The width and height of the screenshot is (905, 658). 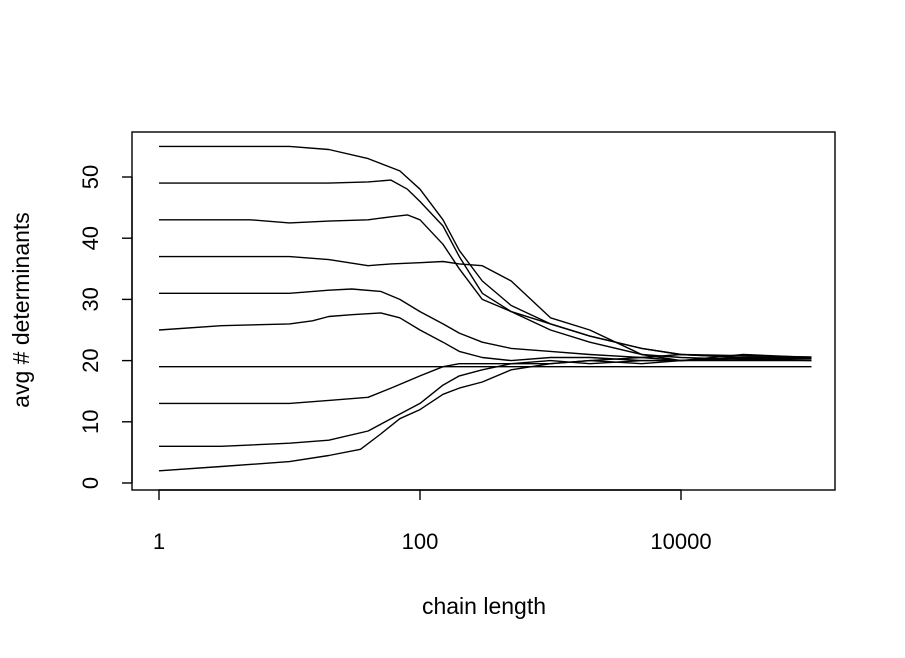 I want to click on y-axis: 0 10 20 30 40 50, so click(x=105, y=327).